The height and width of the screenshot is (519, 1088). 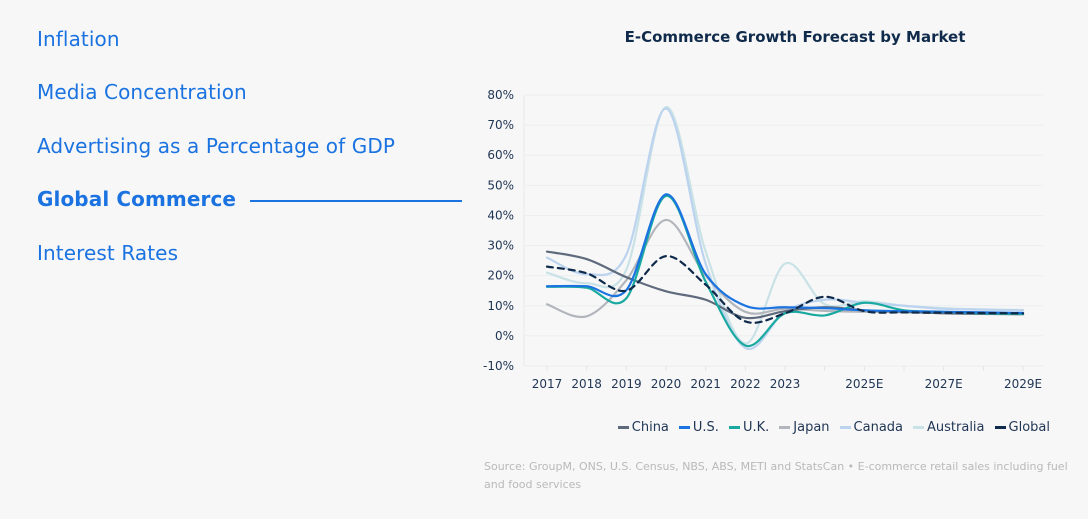 I want to click on nav-item-global-commerce: Global Commerce, so click(x=249, y=199).